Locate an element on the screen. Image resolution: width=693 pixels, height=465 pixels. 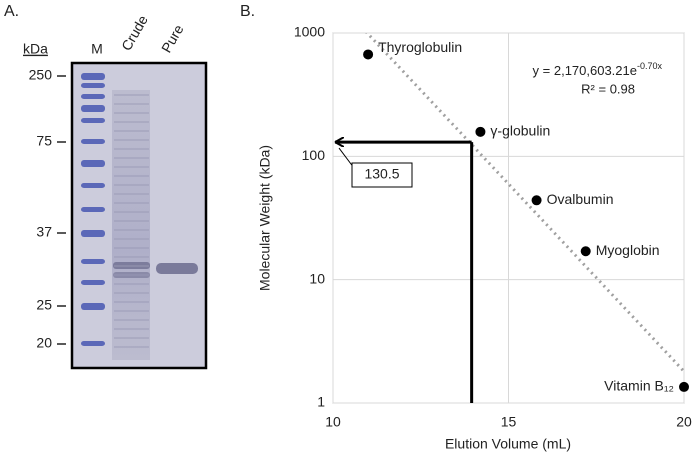
band is located at coordinates (177, 268).